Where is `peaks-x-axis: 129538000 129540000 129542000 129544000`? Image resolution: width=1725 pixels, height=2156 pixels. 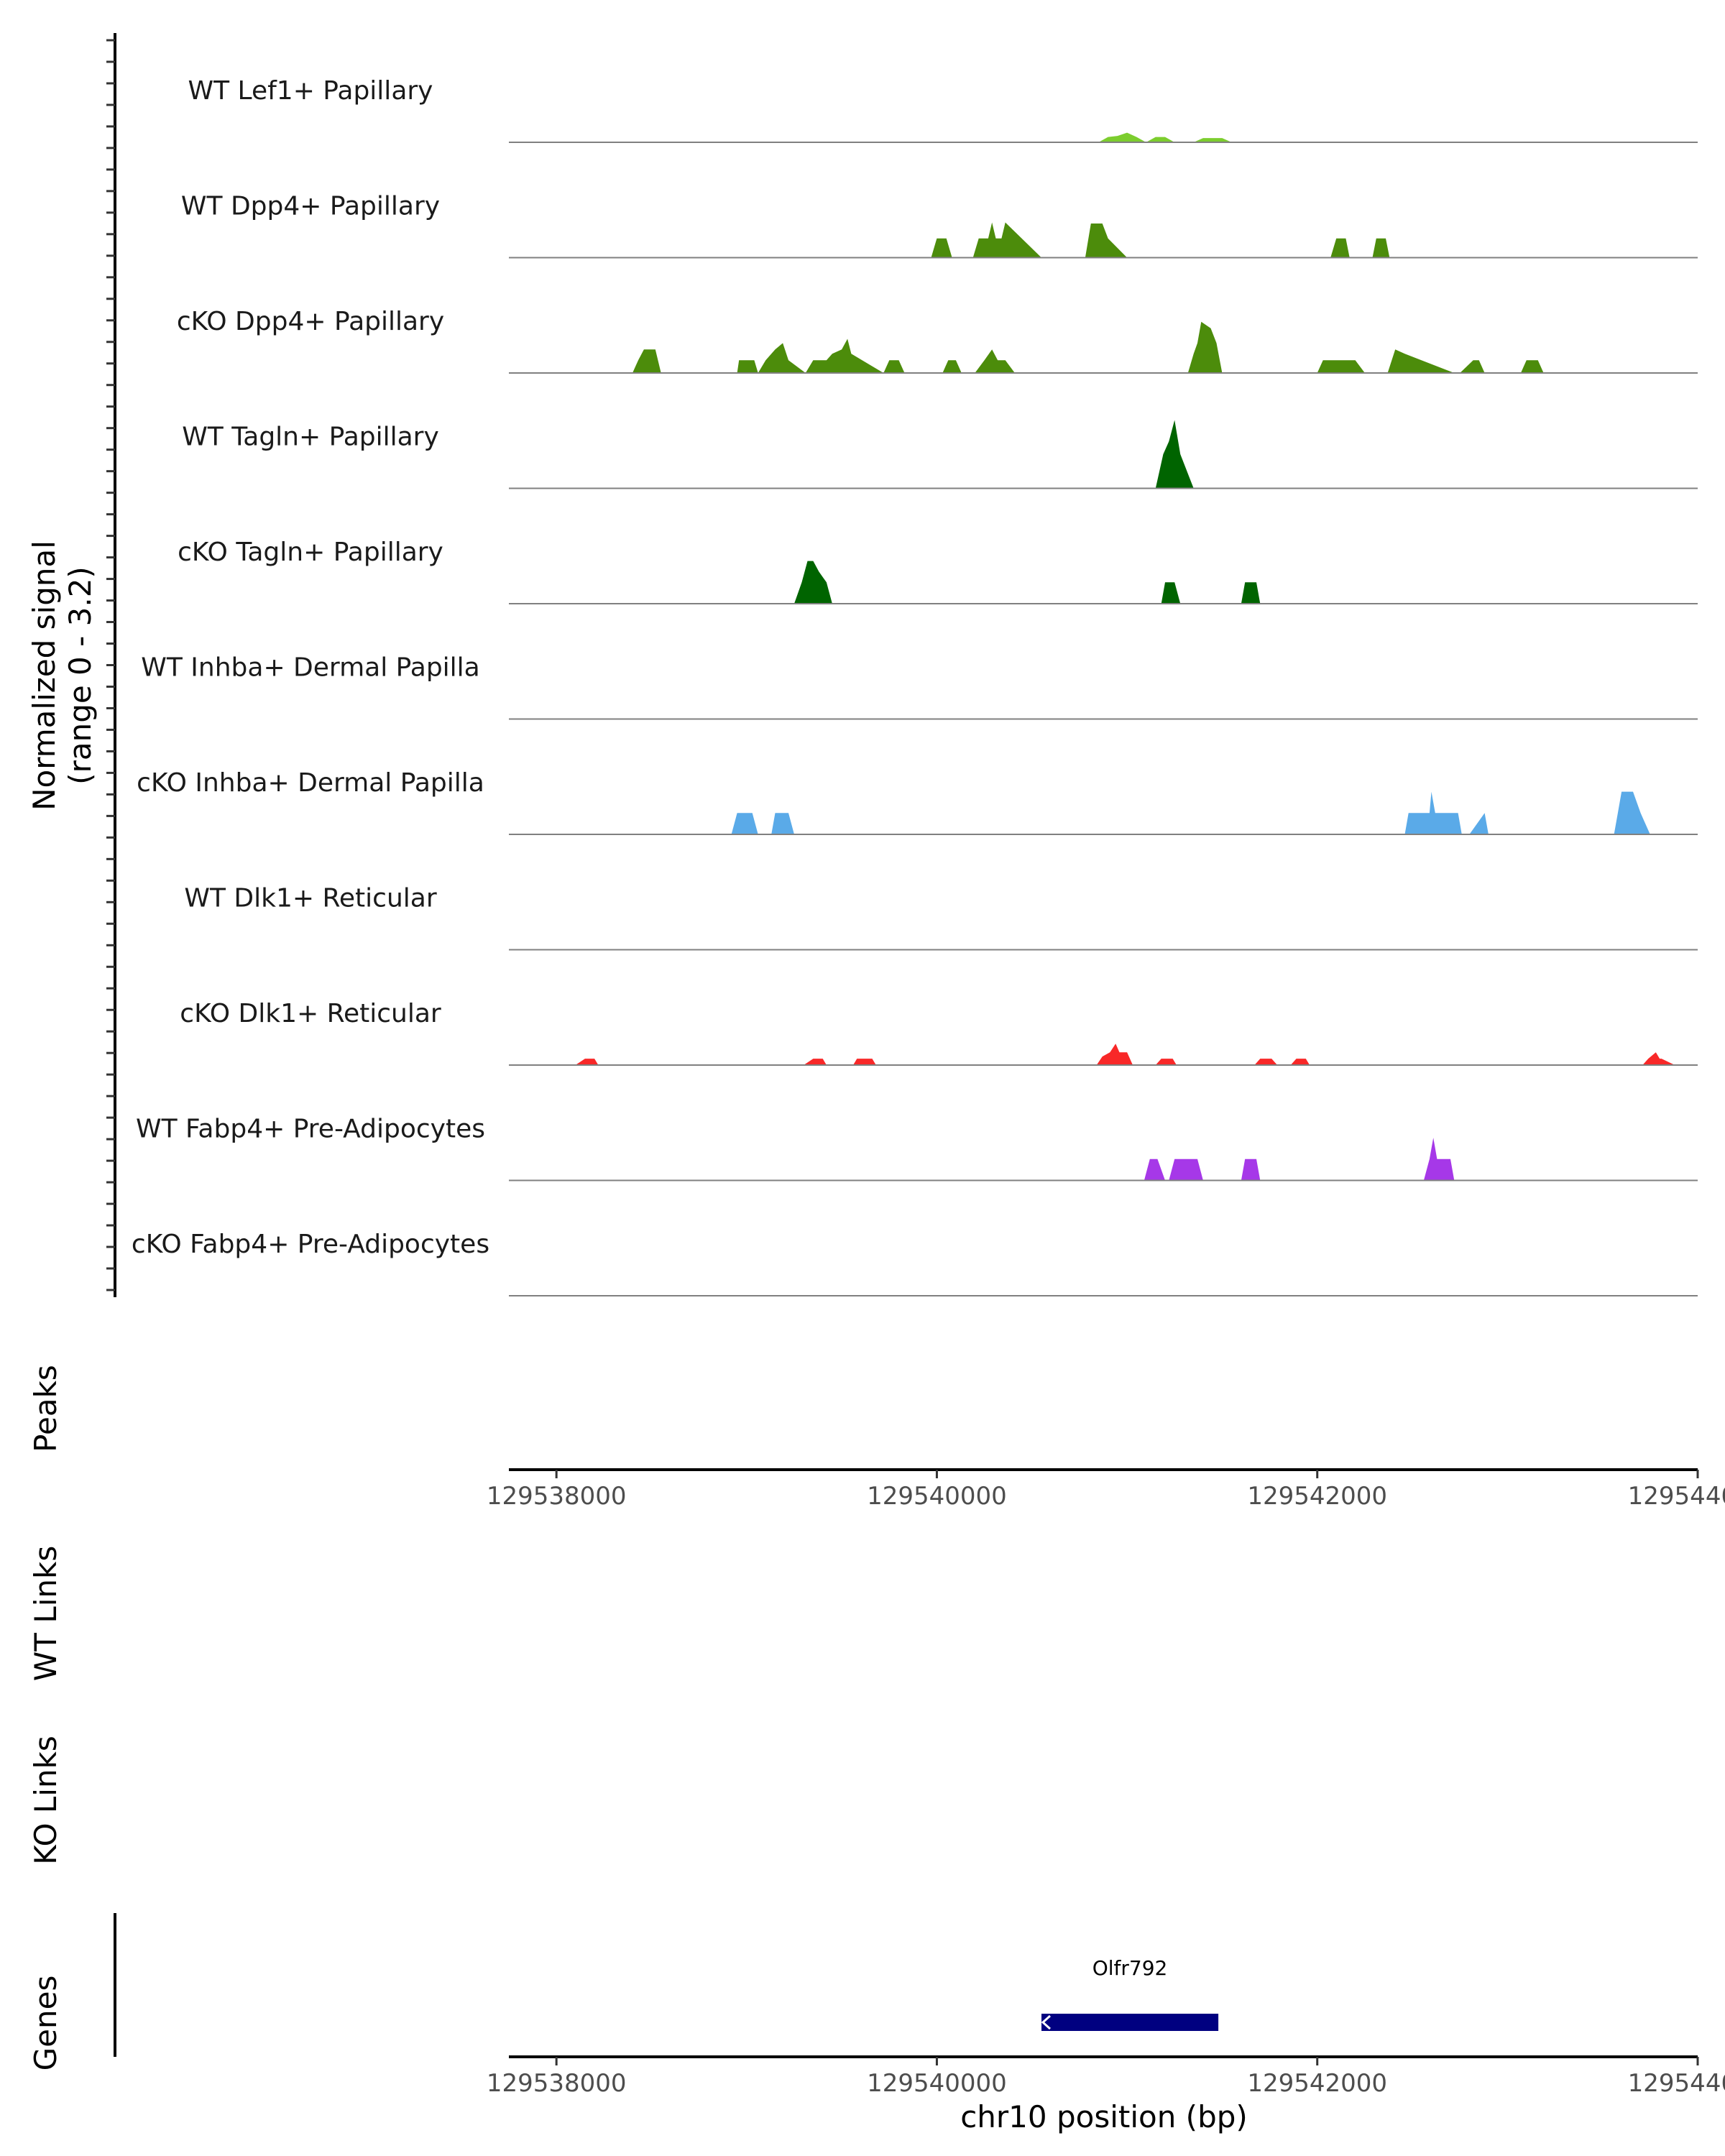
peaks-x-axis: 129538000 129540000 129542000 129544000 is located at coordinates (1106, 1490).